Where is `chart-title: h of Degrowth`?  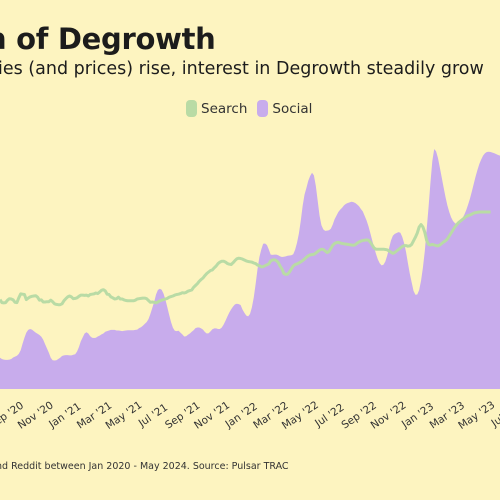 chart-title: h of Degrowth is located at coordinates (108, 39).